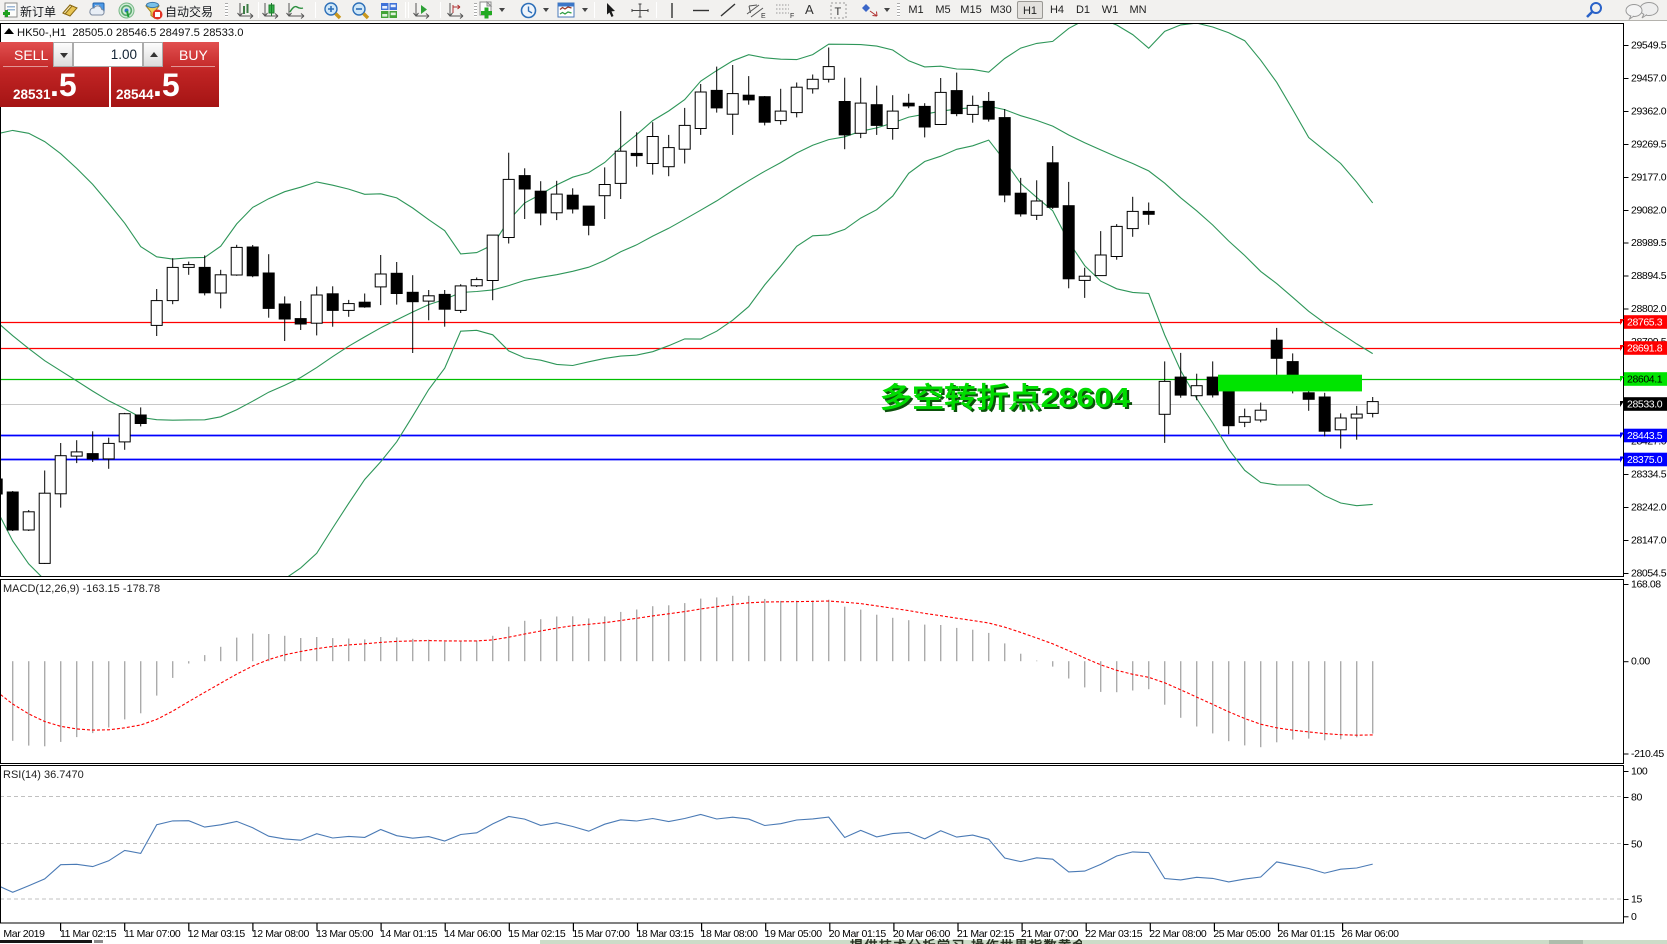 This screenshot has height=944, width=1667. What do you see at coordinates (130, 33) in the screenshot?
I see `svg-text:HK50-,H1 28505.0 28546.5 2849: HK50-,H1 28505.0 28546.5 28497.5 28533.0` at bounding box center [130, 33].